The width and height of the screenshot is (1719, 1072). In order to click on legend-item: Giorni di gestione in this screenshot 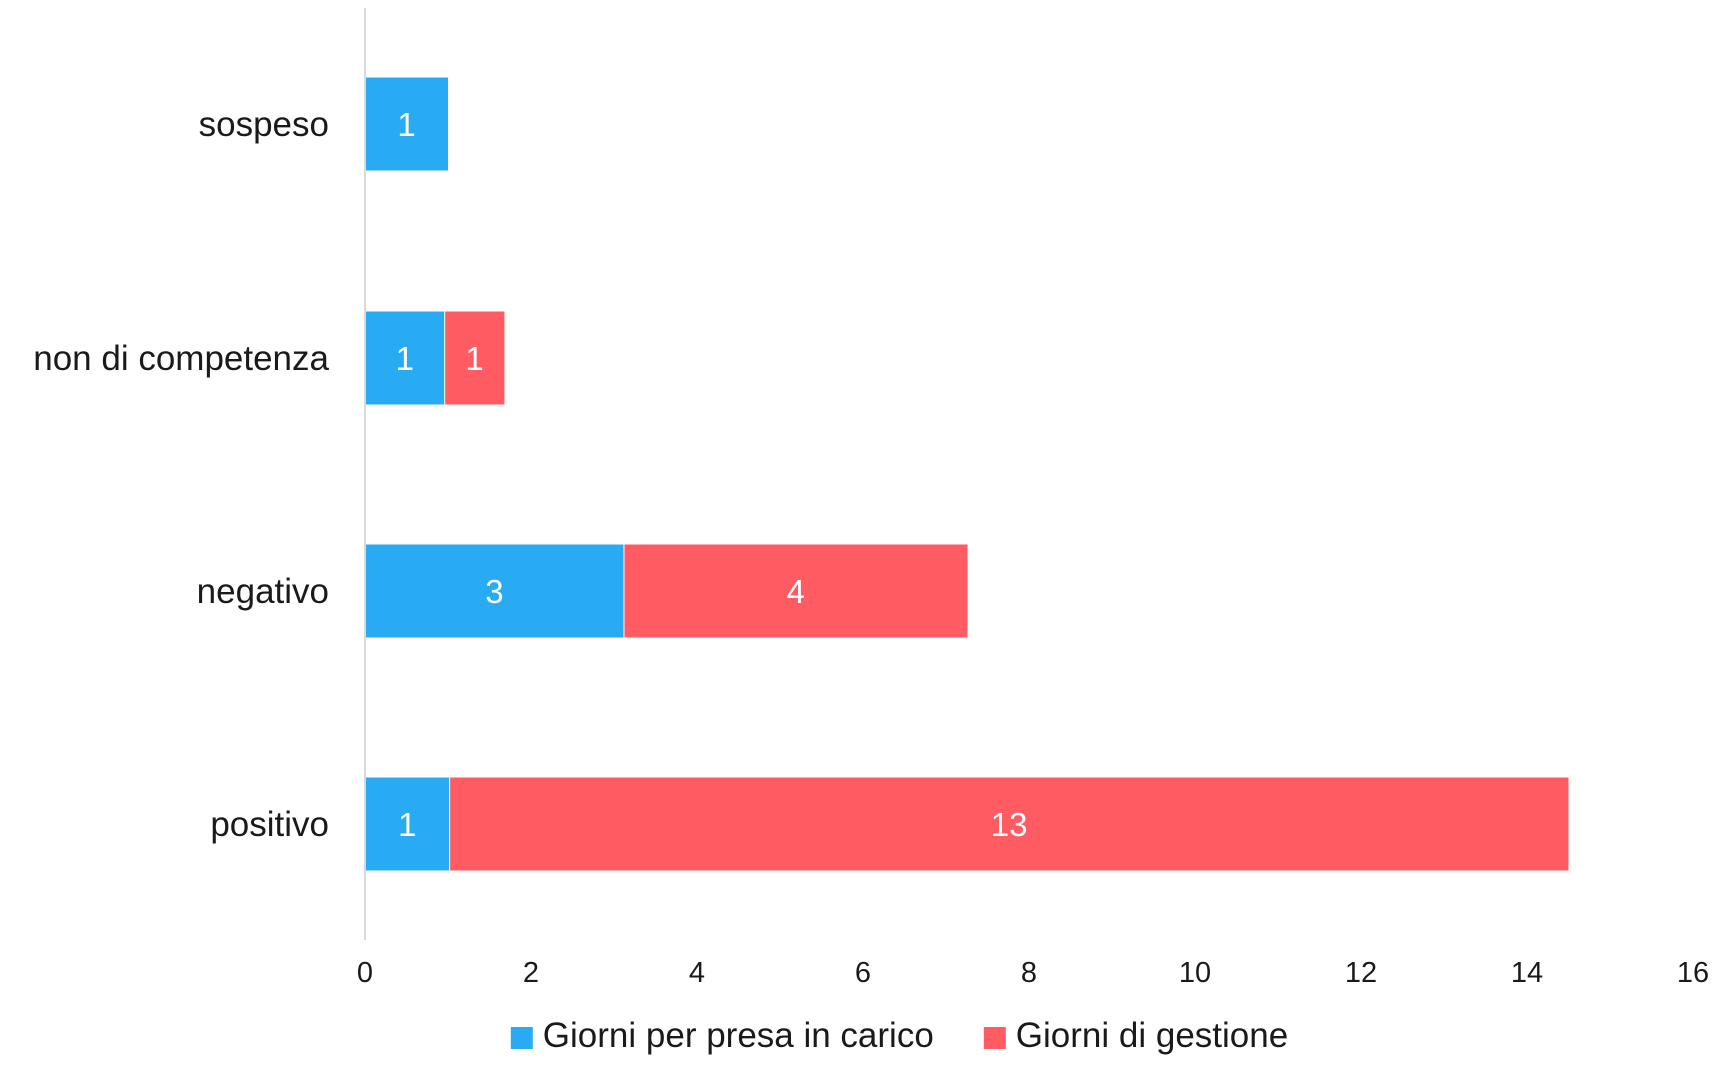, I will do `click(1135, 1035)`.